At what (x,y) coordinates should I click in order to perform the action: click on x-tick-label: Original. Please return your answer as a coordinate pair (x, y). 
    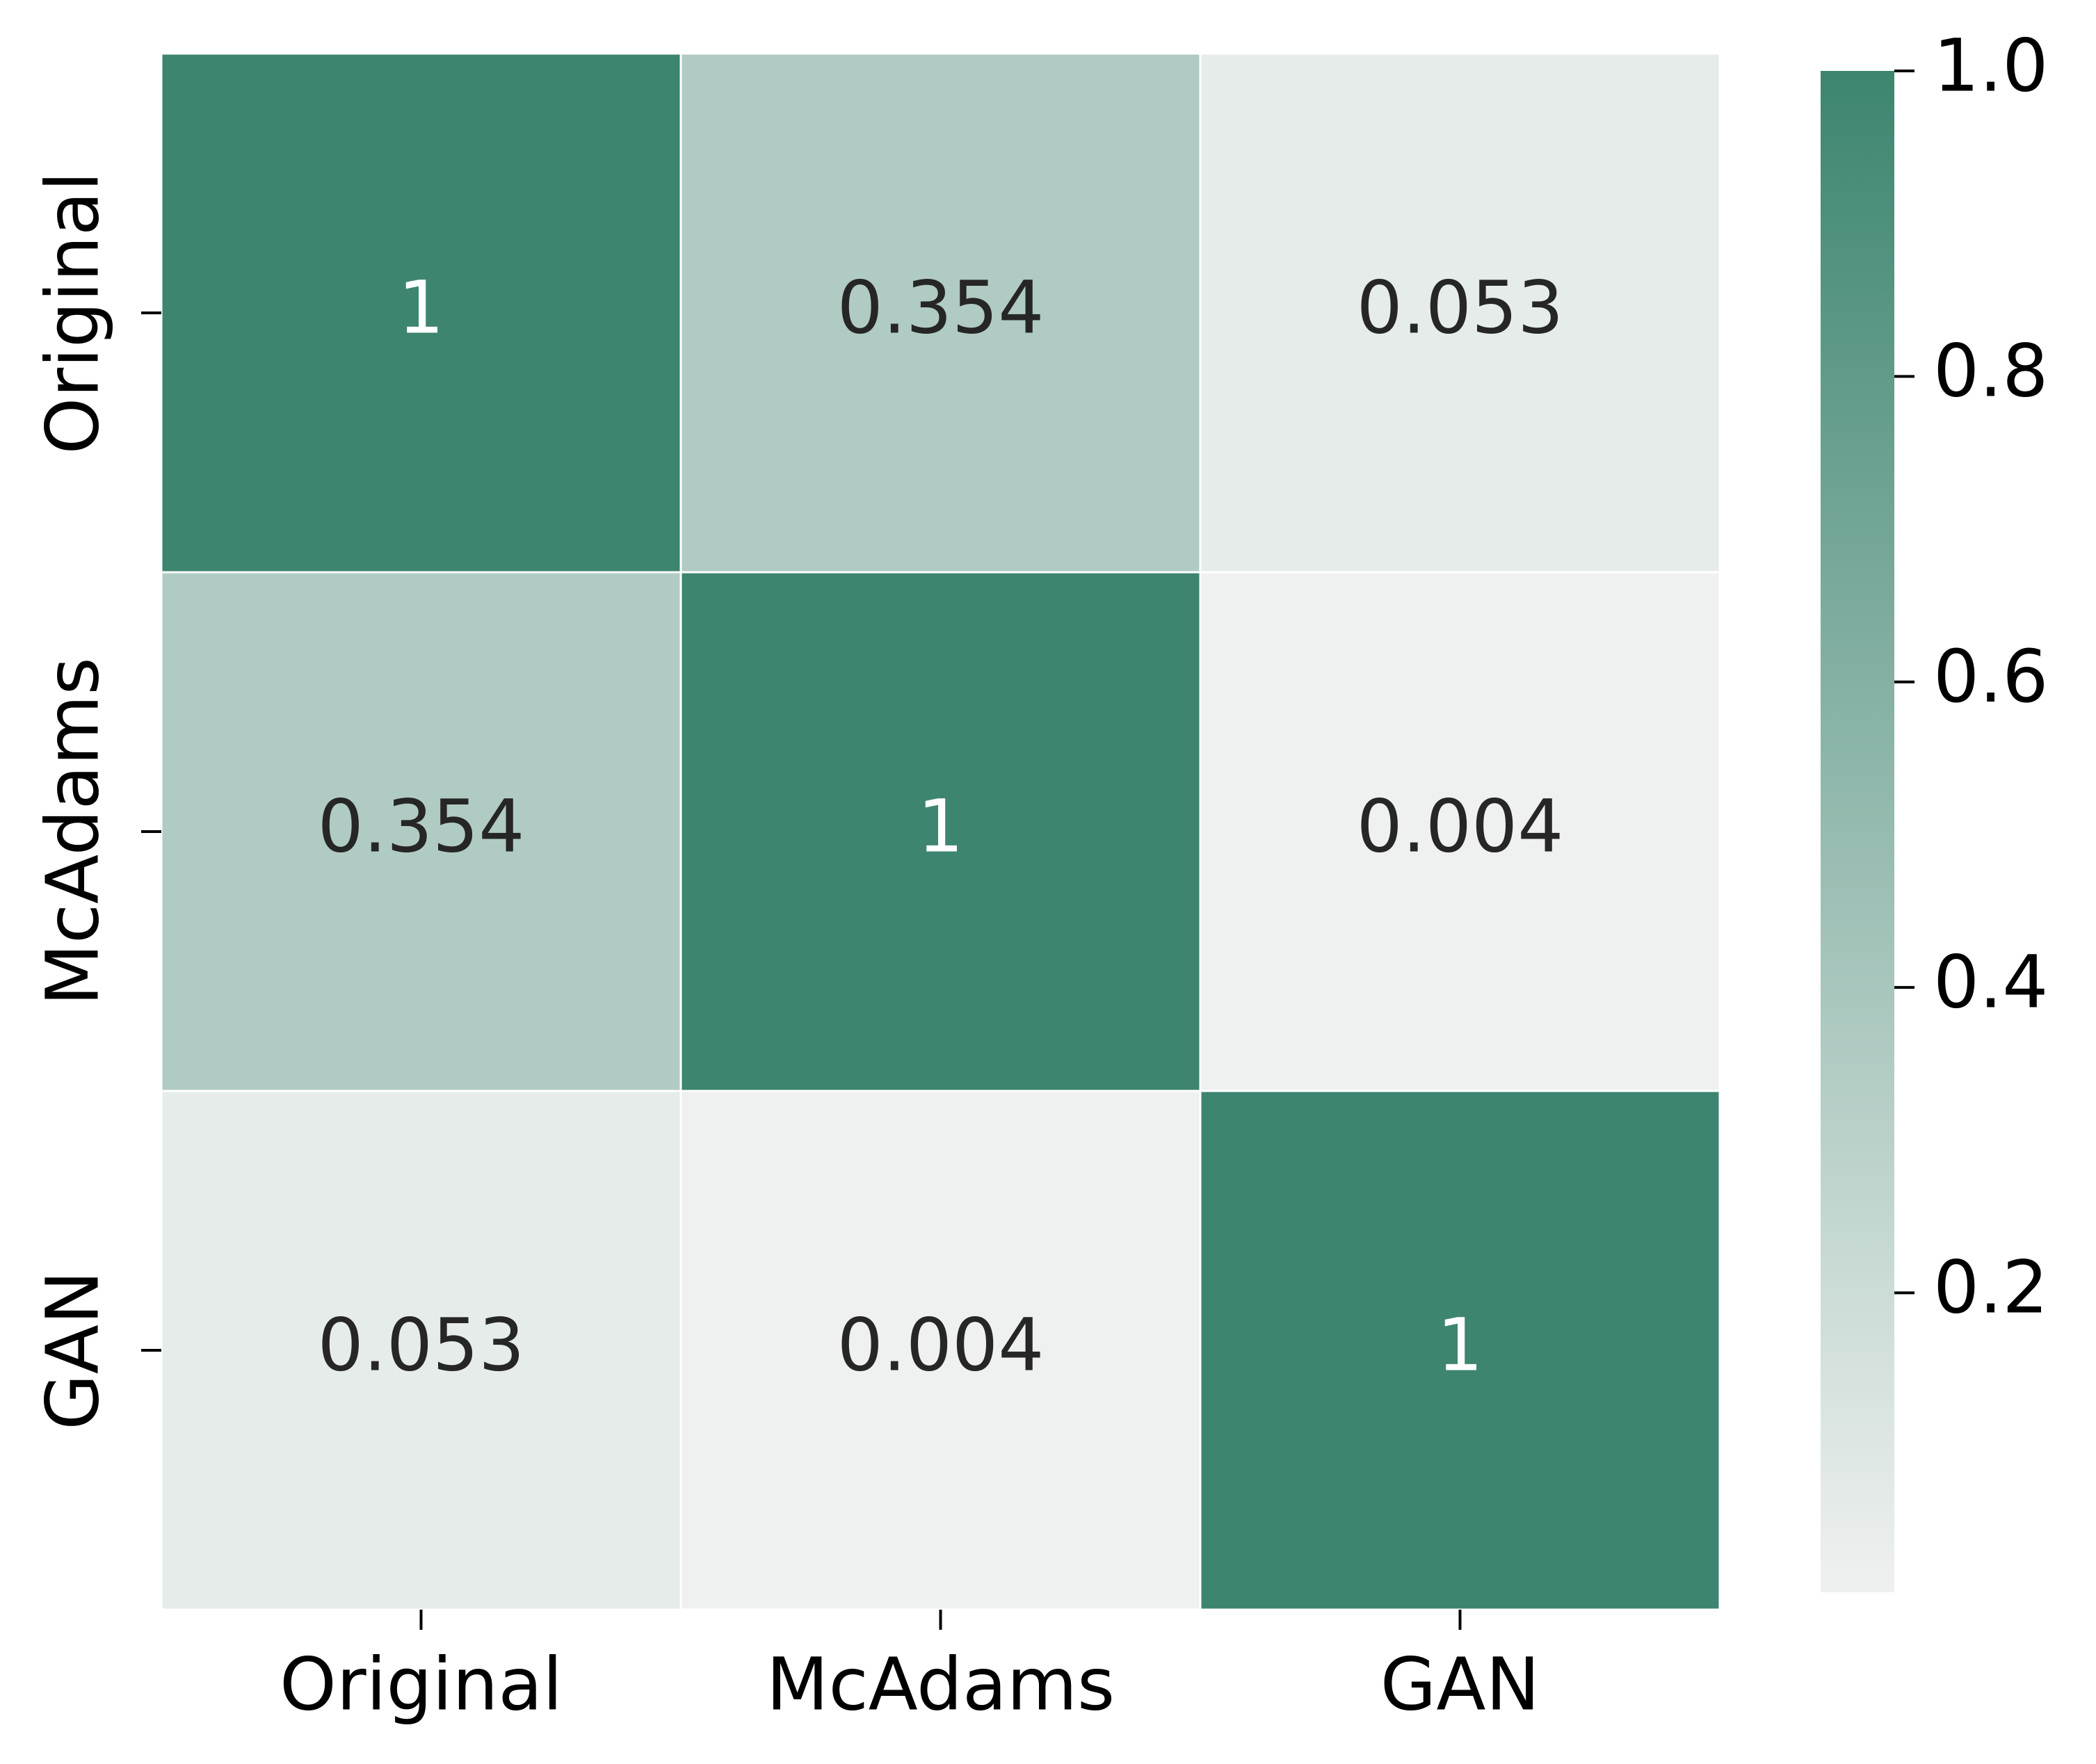
    Looking at the image, I should click on (421, 1684).